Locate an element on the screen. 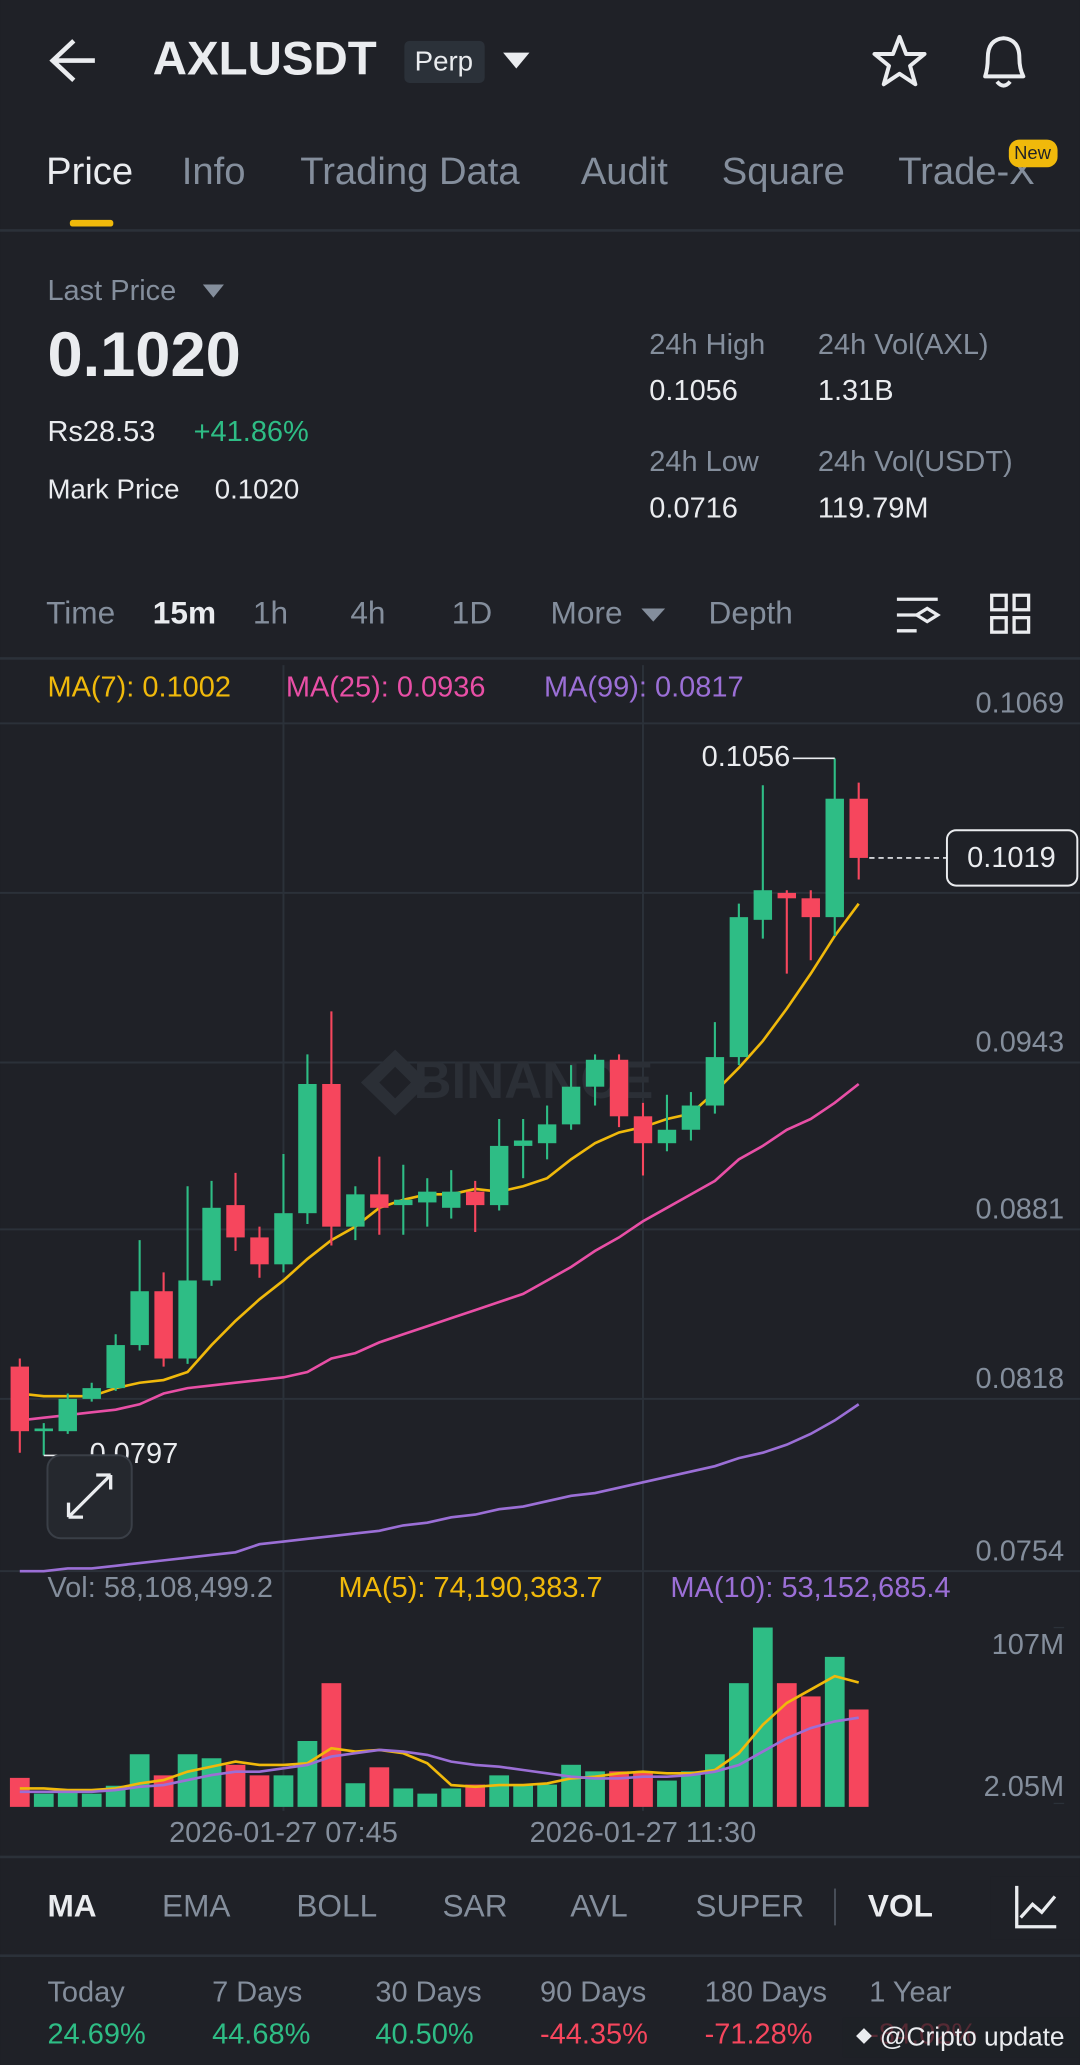 The image size is (1080, 2065). tab: Price is located at coordinates (89, 171).